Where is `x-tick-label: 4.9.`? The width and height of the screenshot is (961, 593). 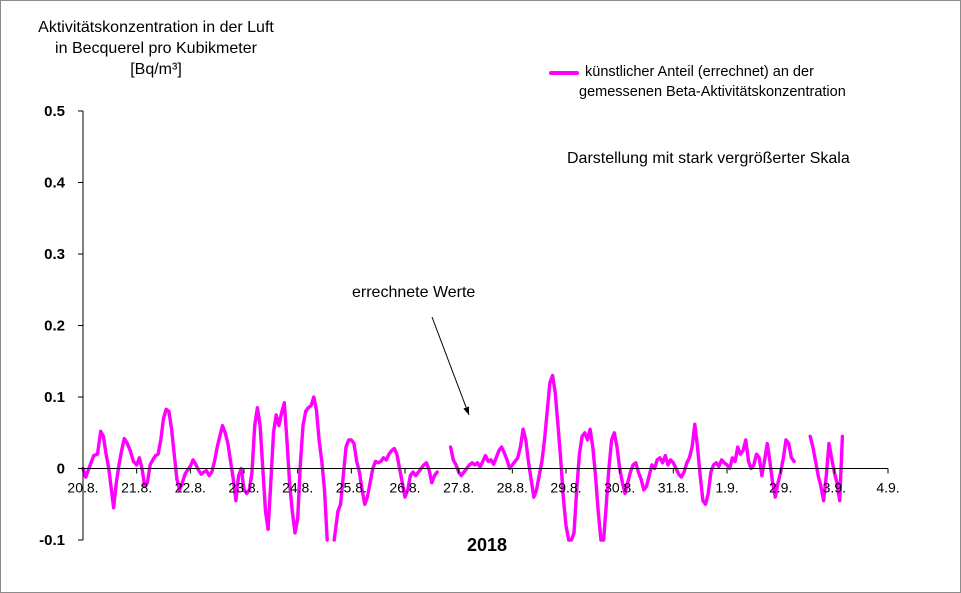
x-tick-label: 4.9. is located at coordinates (887, 488).